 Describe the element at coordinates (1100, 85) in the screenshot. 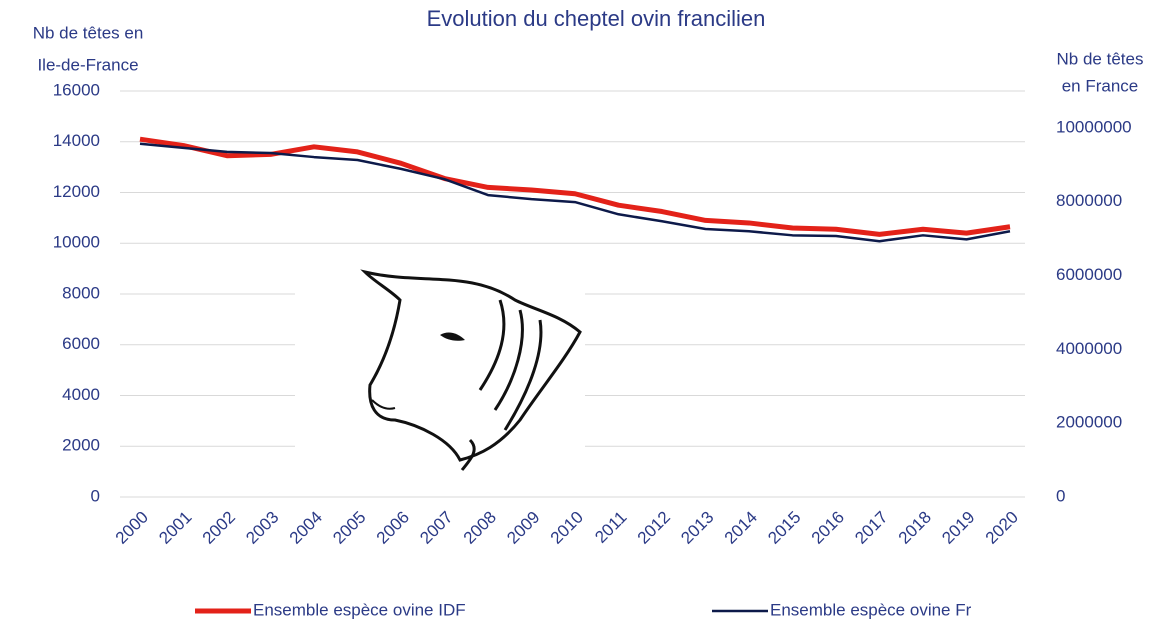

I see `y2-axis-label: en France` at that location.